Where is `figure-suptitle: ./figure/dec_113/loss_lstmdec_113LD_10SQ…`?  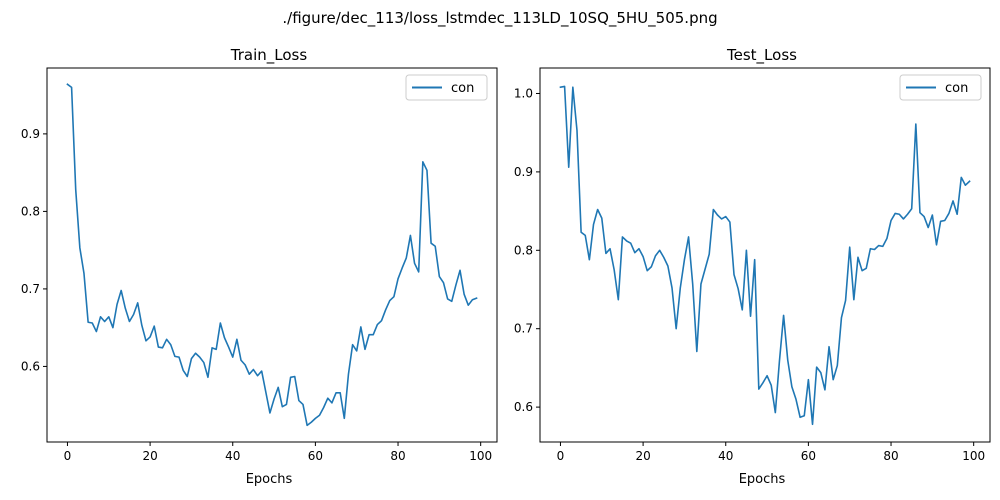
figure-suptitle: ./figure/dec_113/loss_lstmdec_113LD_10SQ… is located at coordinates (499, 18).